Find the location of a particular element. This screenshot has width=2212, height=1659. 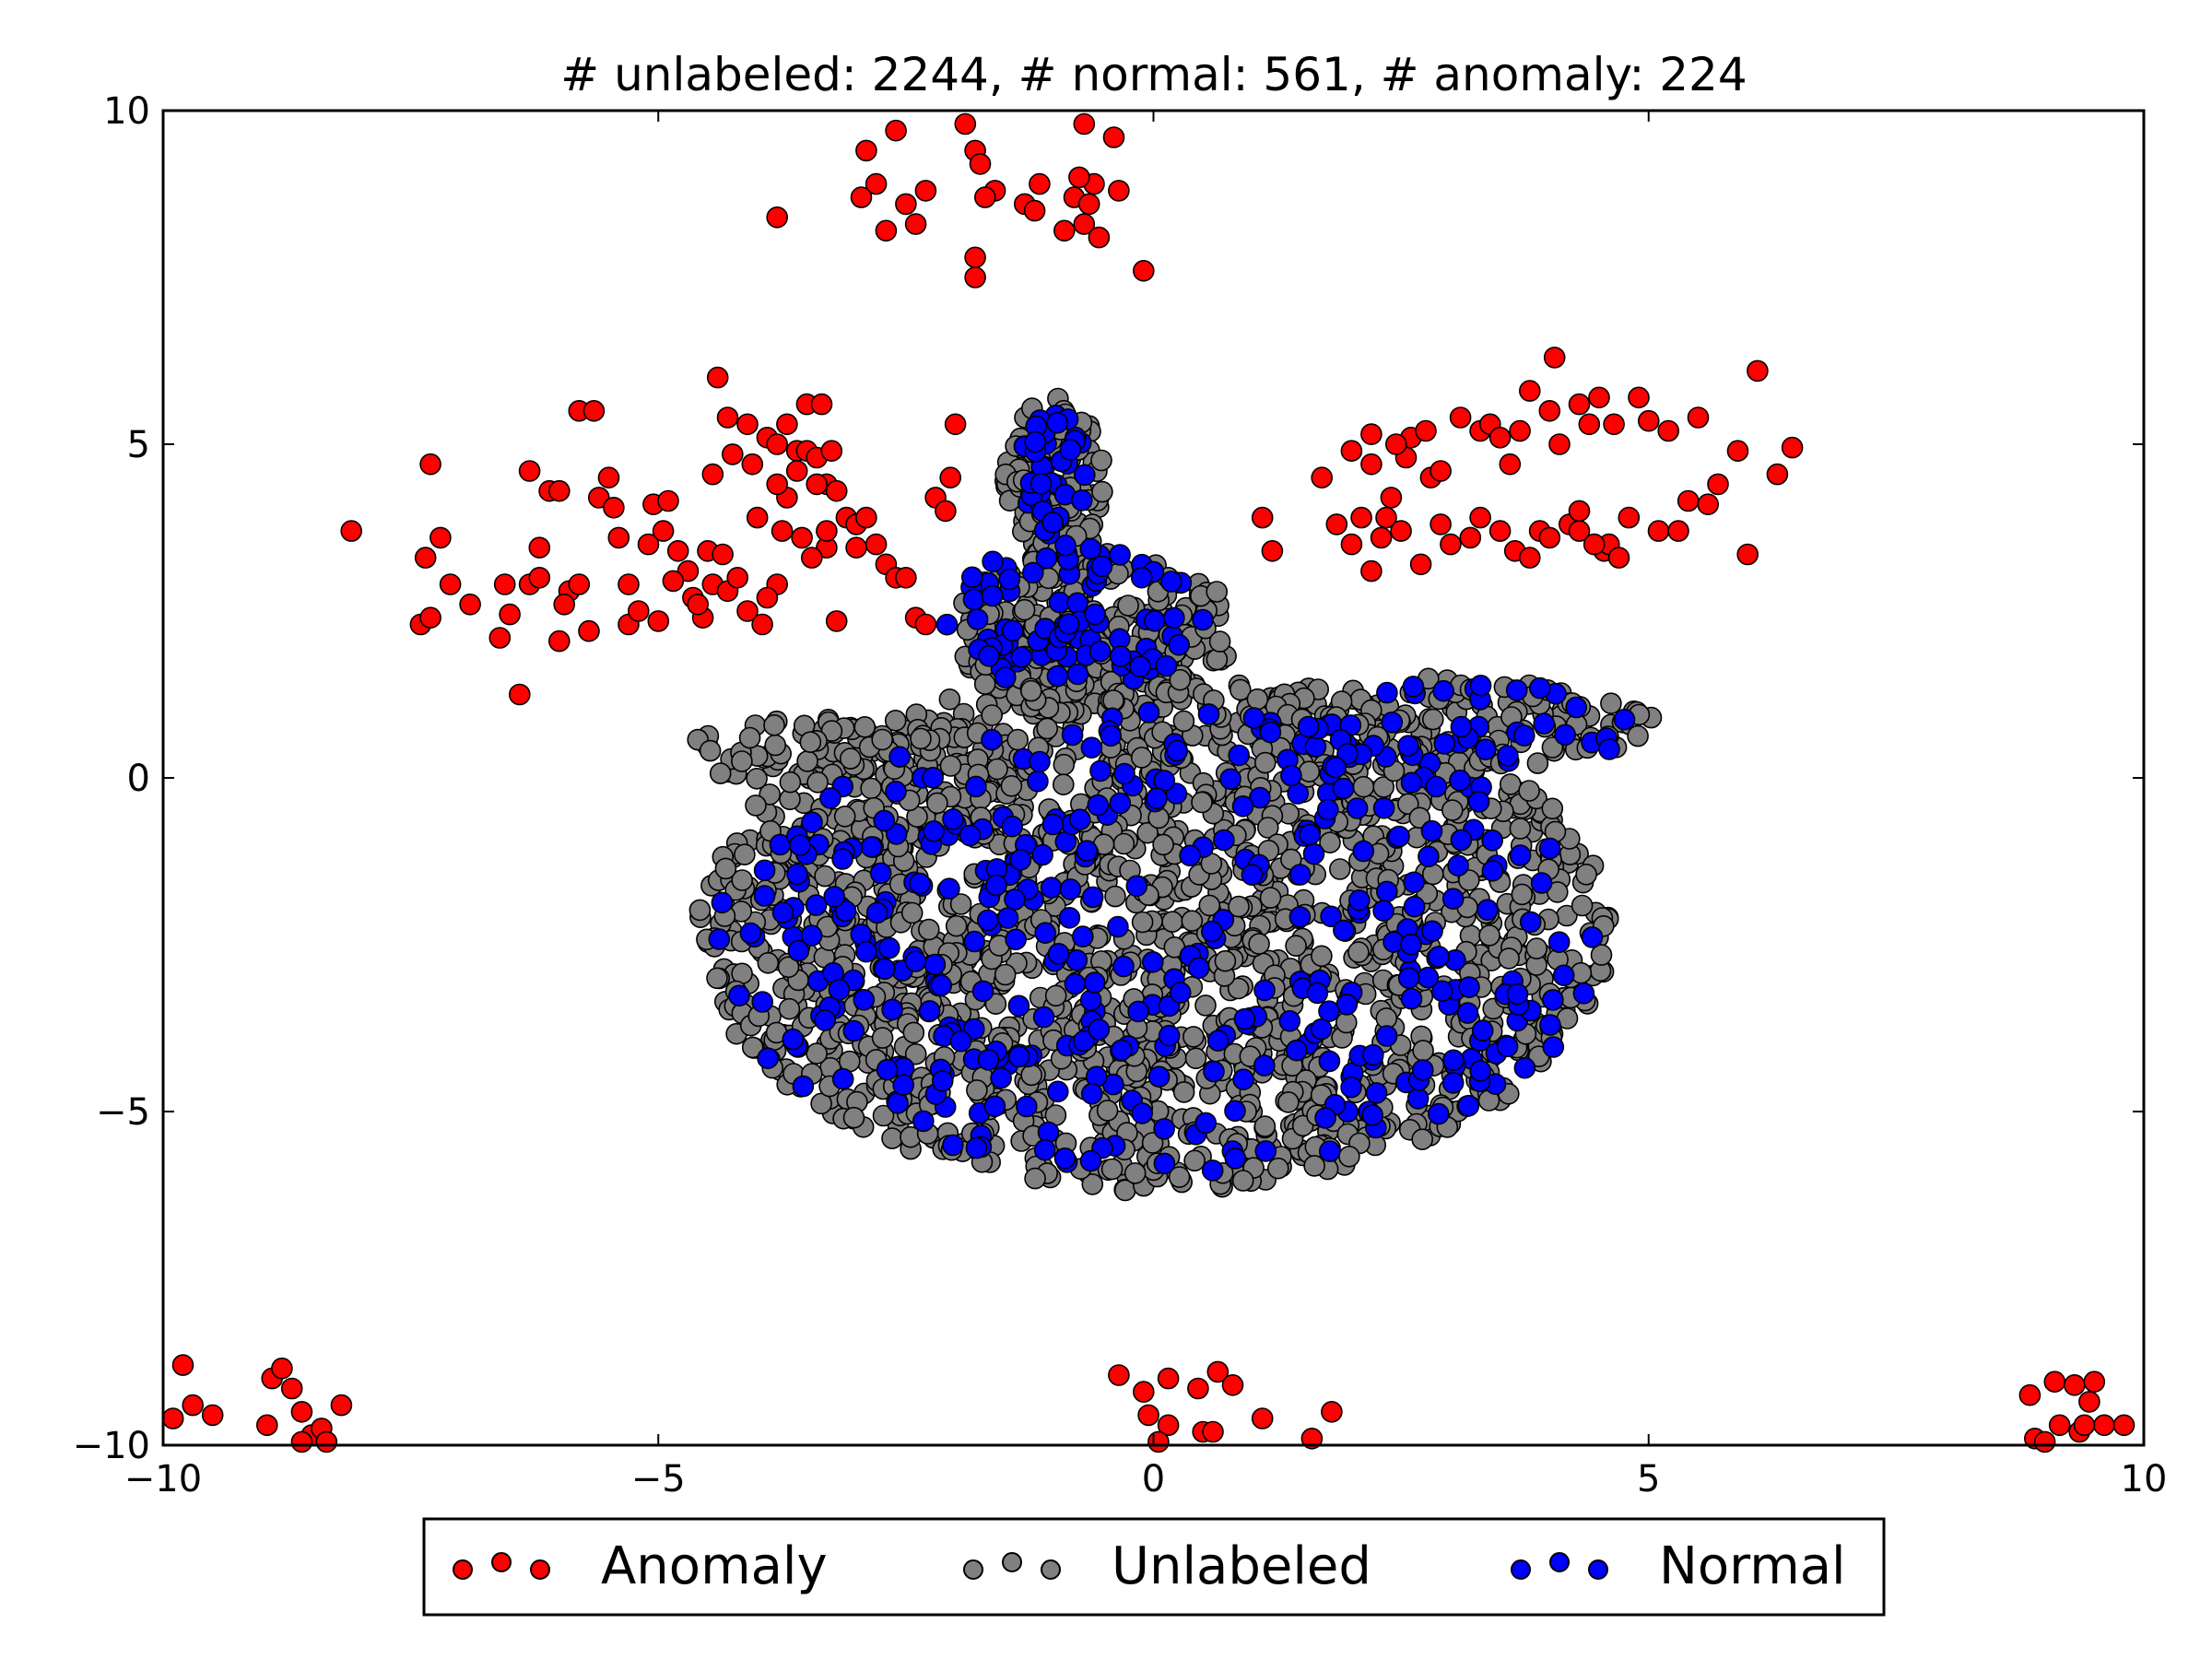

y-tick-label: 5 is located at coordinates (138, 445).